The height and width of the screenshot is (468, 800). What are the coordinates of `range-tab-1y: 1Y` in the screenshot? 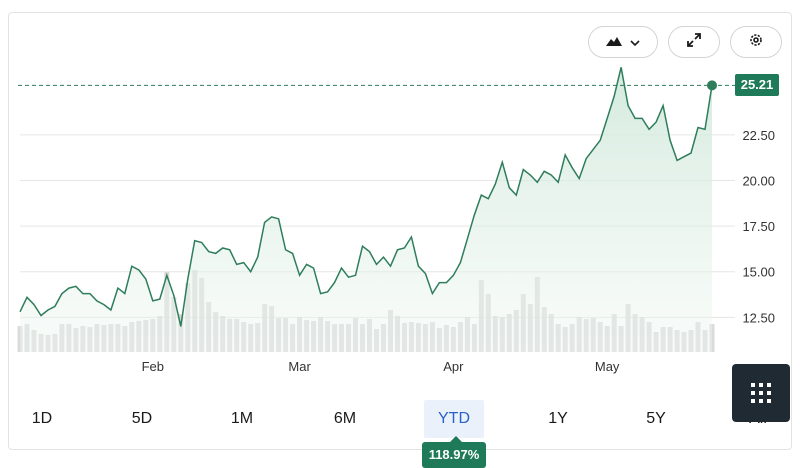 It's located at (558, 418).